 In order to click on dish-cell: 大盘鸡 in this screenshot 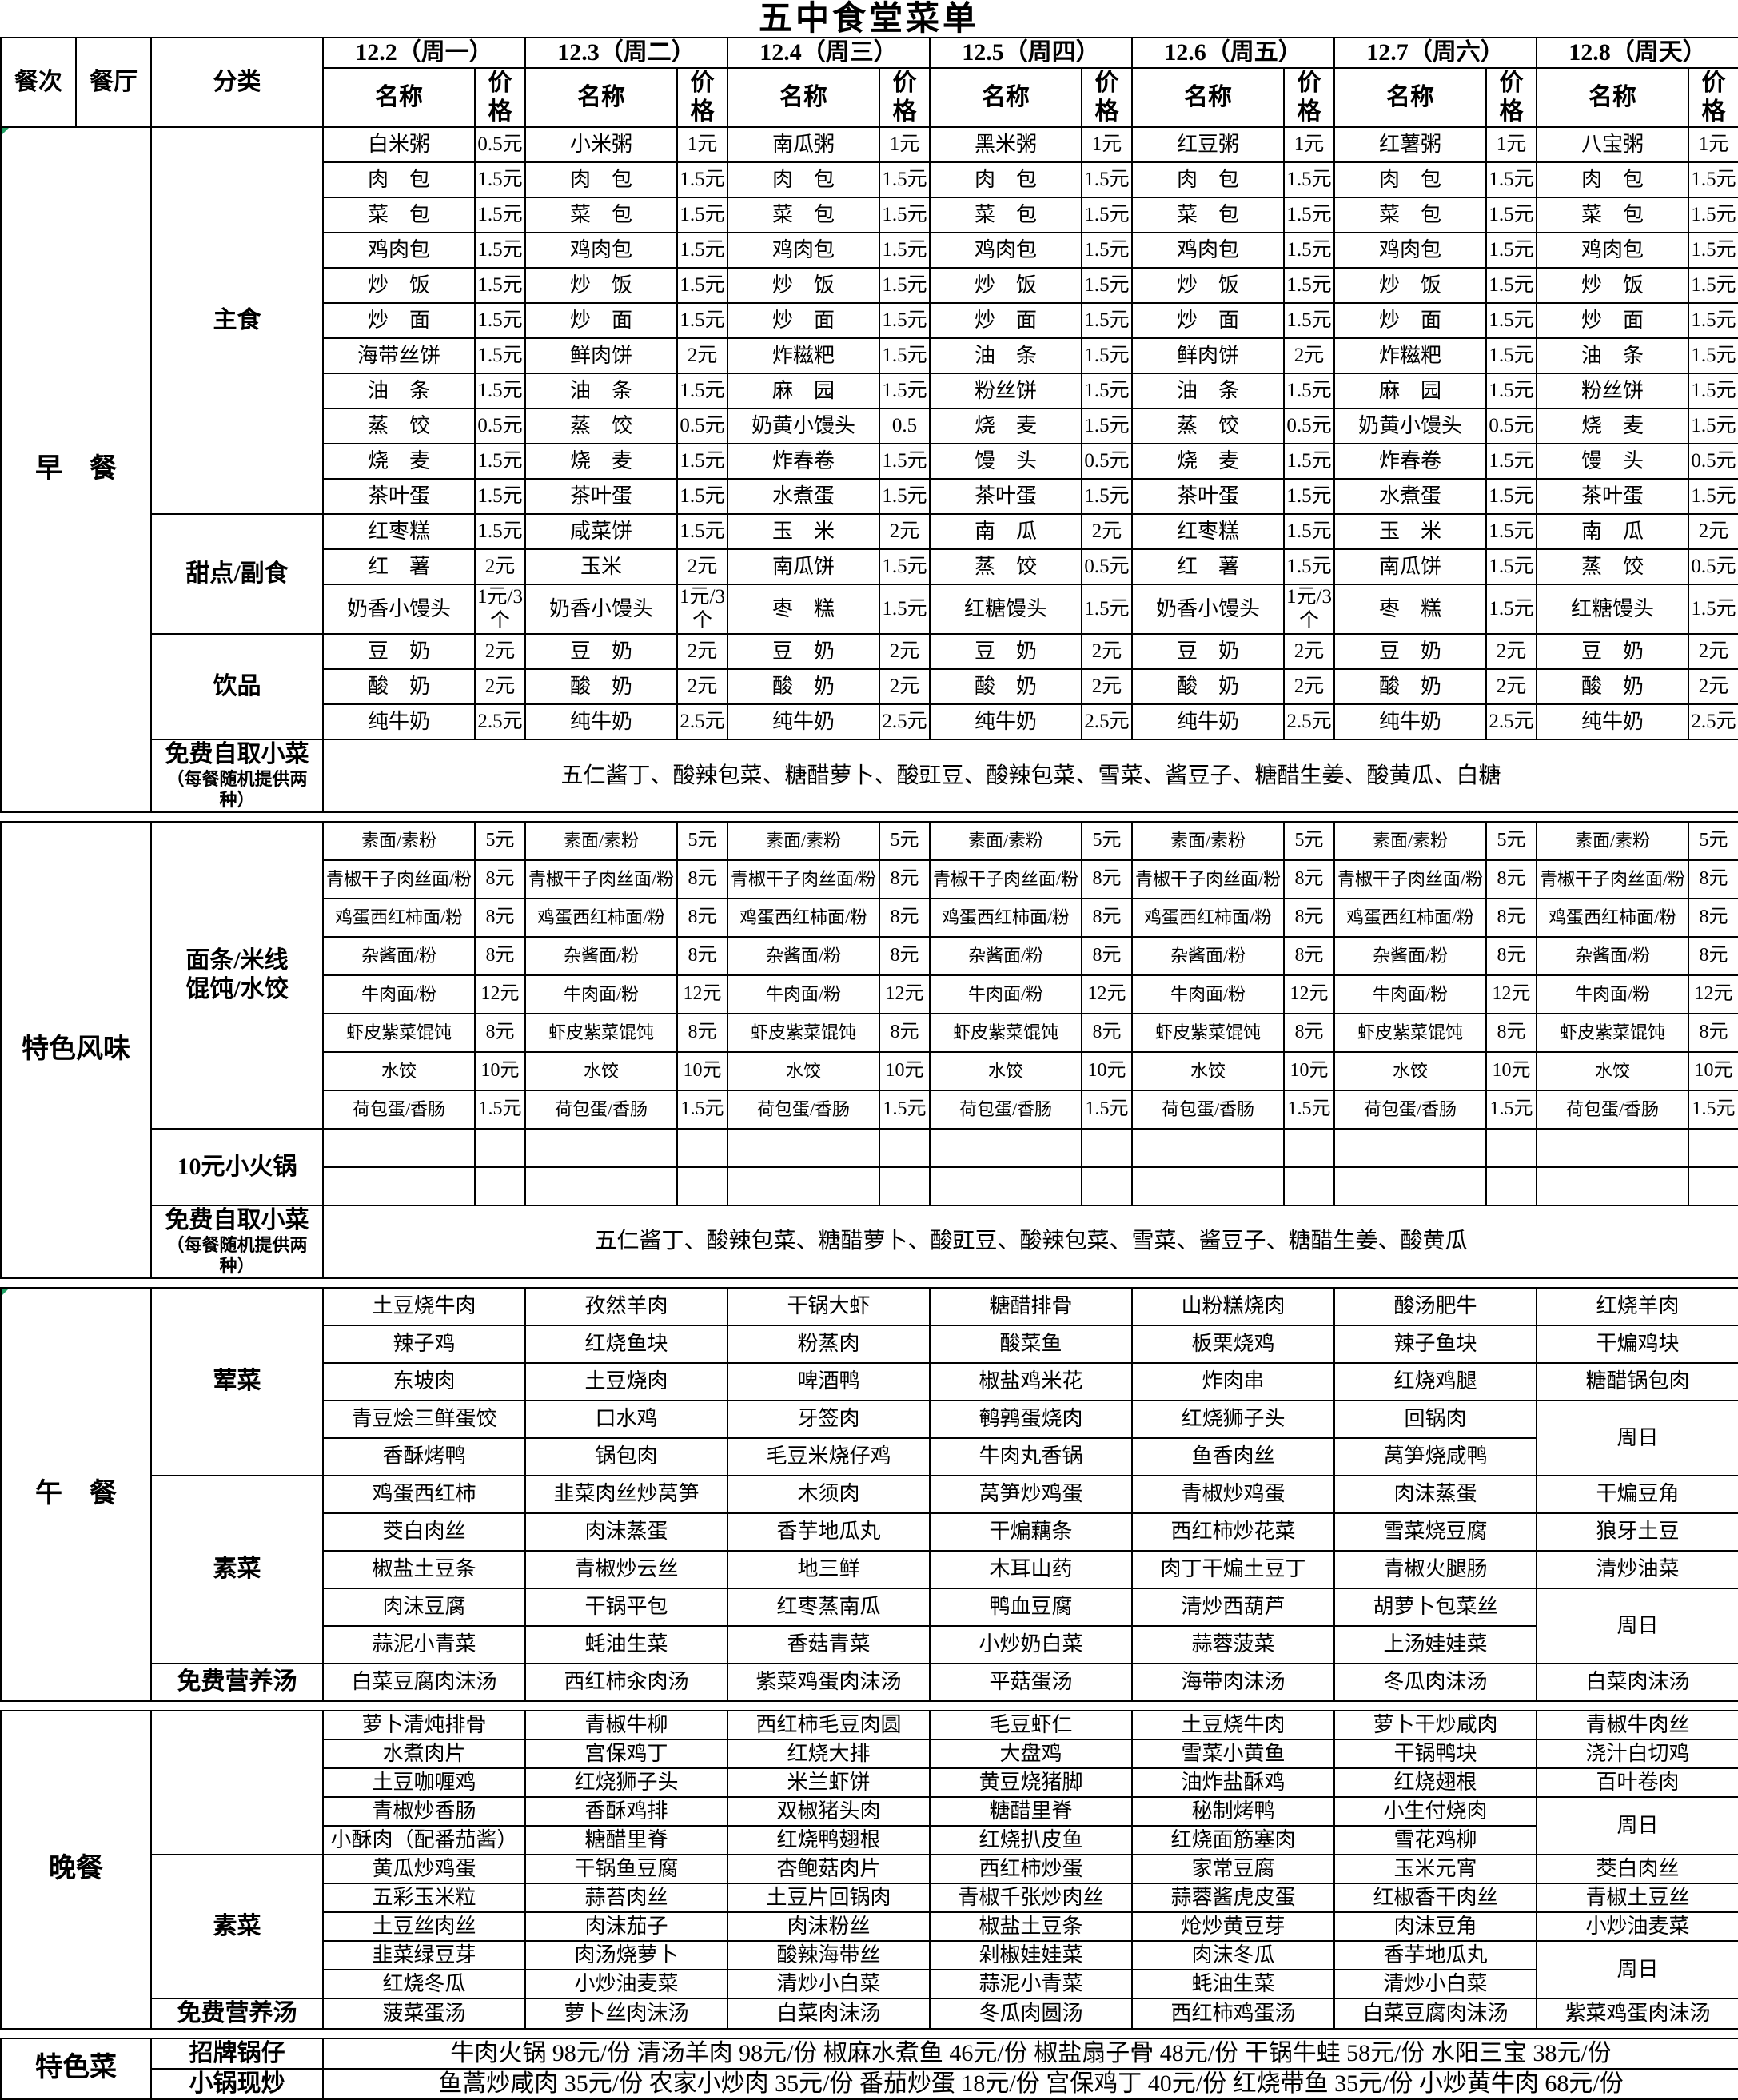, I will do `click(1031, 1753)`.